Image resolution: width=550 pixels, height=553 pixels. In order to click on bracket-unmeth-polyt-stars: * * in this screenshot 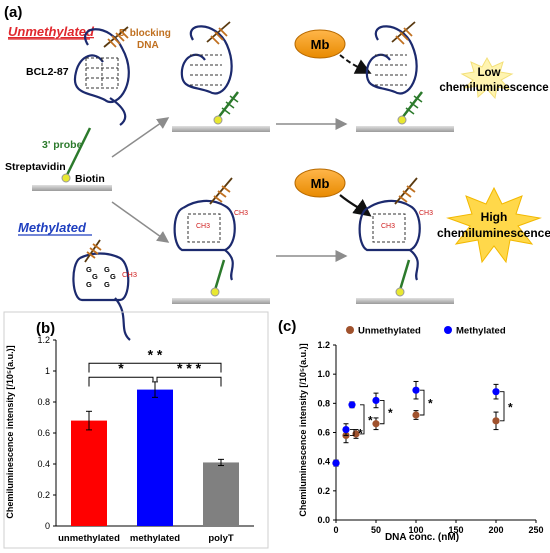, I will do `click(155, 354)`.